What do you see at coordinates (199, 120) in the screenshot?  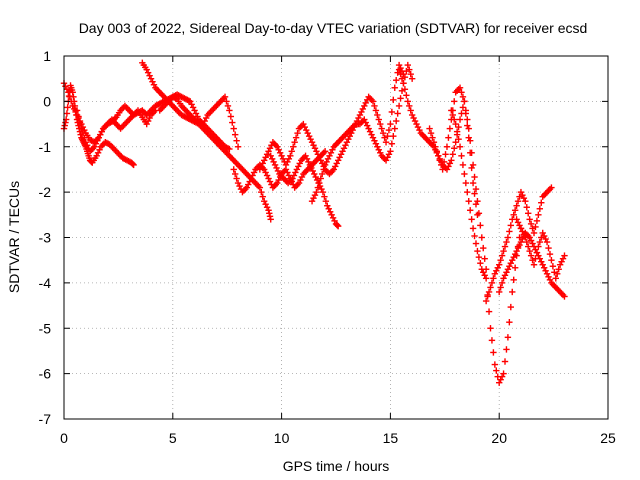 I see `series-track-e` at bounding box center [199, 120].